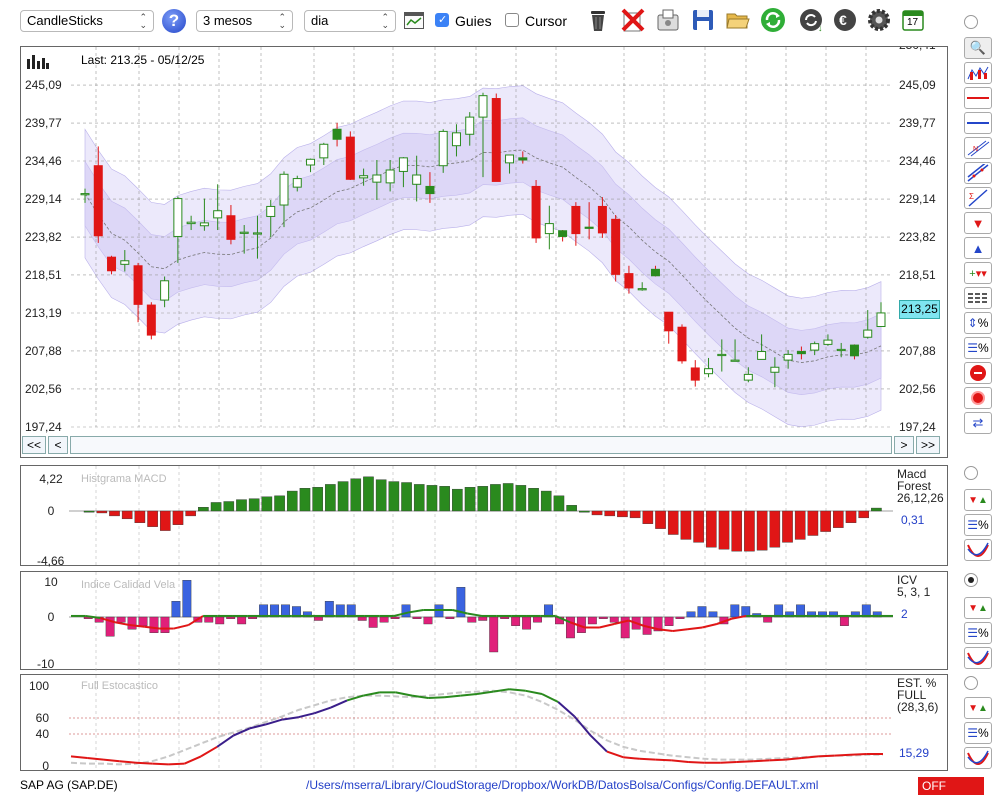  Describe the element at coordinates (971, 196) in the screenshot. I see `svg-text: Σ` at that location.